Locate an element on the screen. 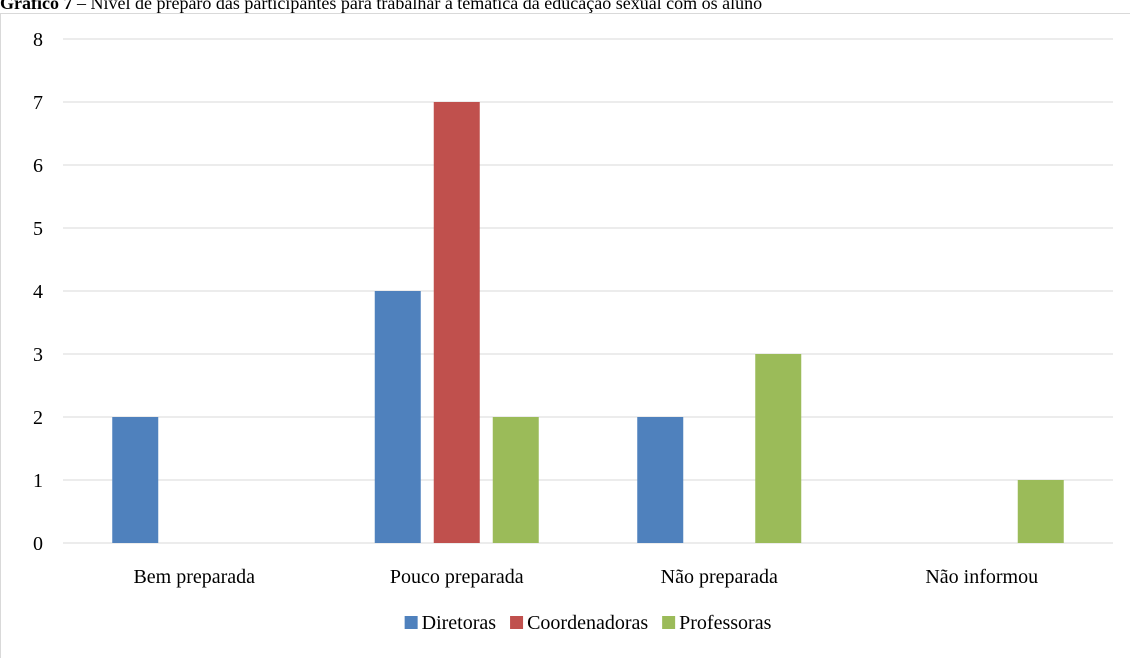  y-axis-tick-labels: 0 1 2 3 4 5 6 7 8 is located at coordinates (38, 292).